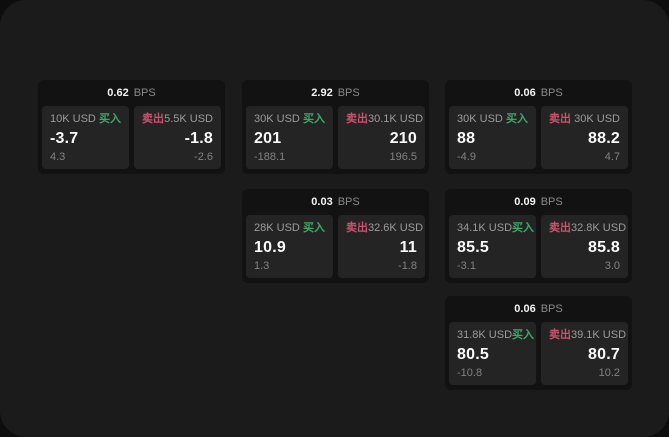 The width and height of the screenshot is (669, 437). Describe the element at coordinates (268, 138) in the screenshot. I see `buy-price: 201` at that location.